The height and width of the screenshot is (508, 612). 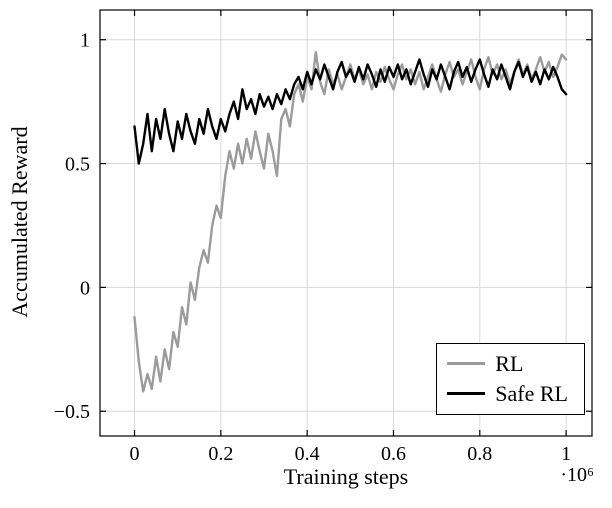 I want to click on x-axis-label: Training steps, so click(x=346, y=476).